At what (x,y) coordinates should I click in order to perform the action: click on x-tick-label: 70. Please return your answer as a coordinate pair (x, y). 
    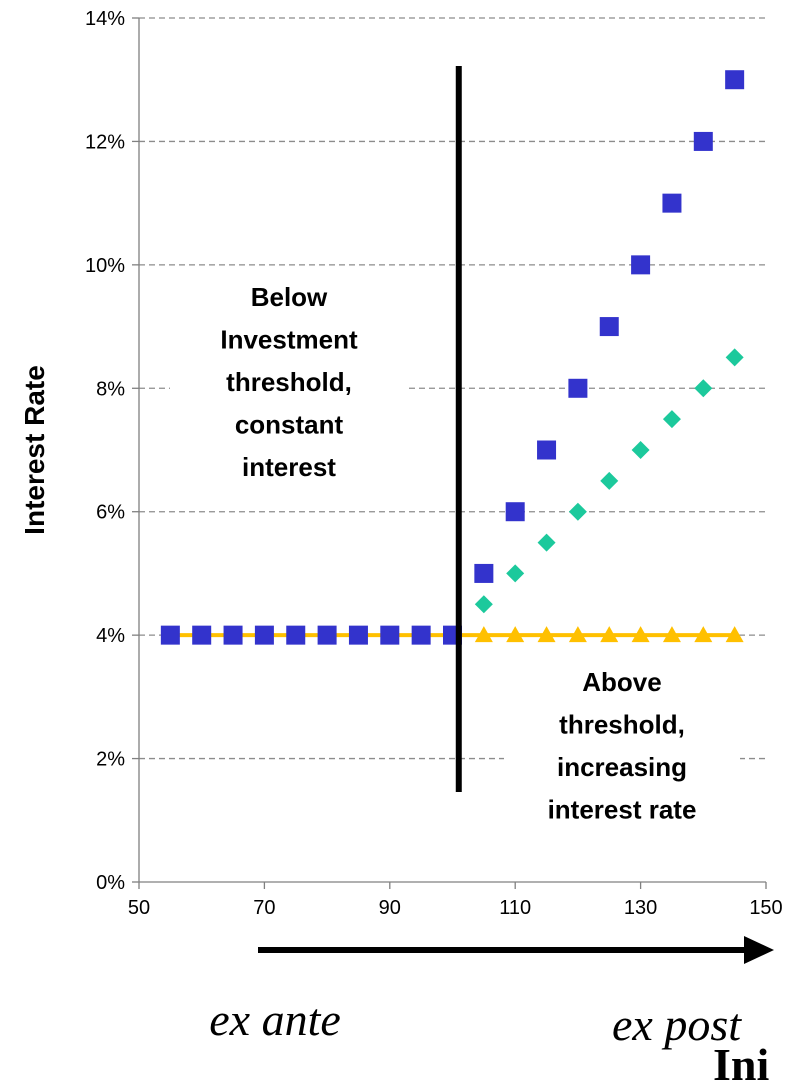
    Looking at the image, I should click on (264, 908).